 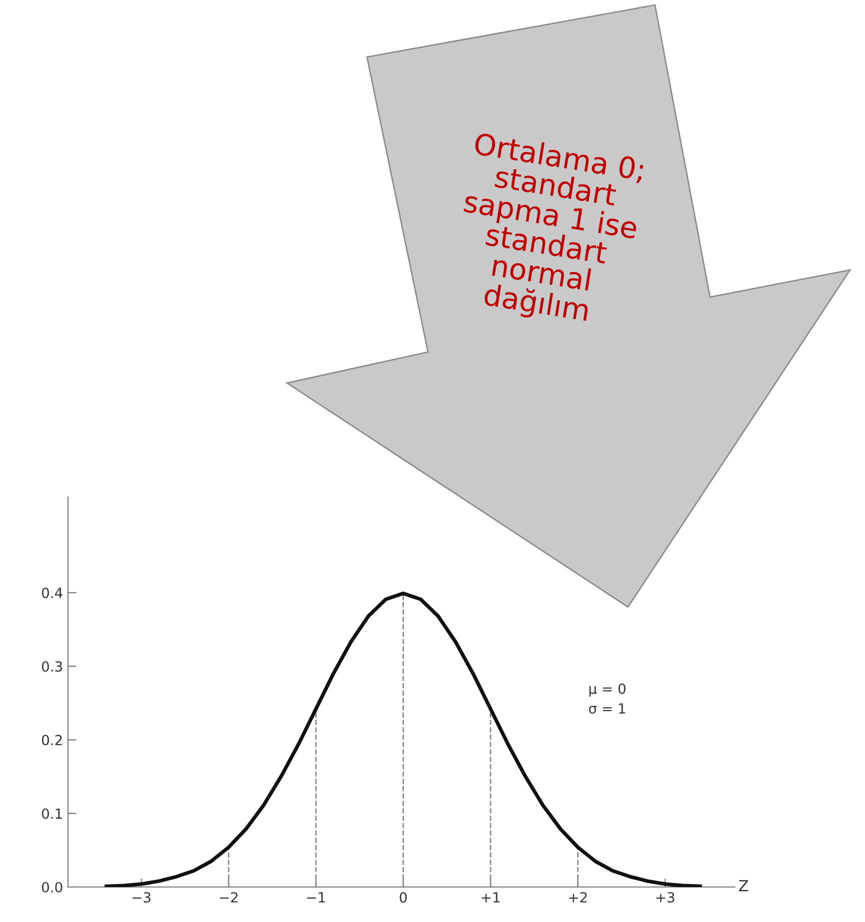 I want to click on x-tick-label: +1, so click(x=491, y=897).